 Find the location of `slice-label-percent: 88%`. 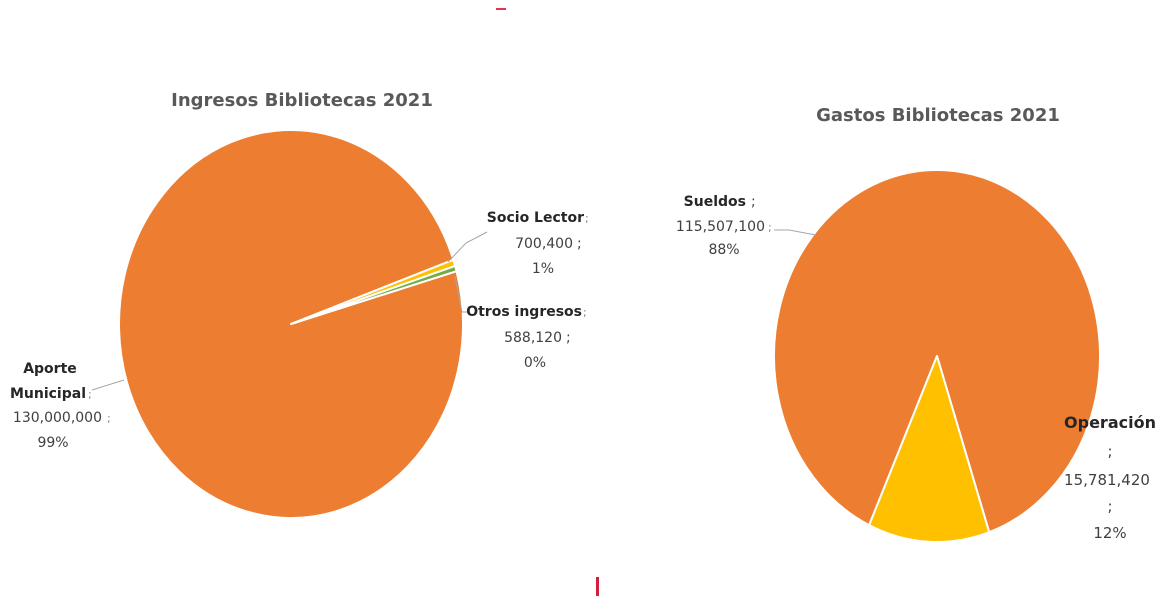

slice-label-percent: 88% is located at coordinates (723, 250).